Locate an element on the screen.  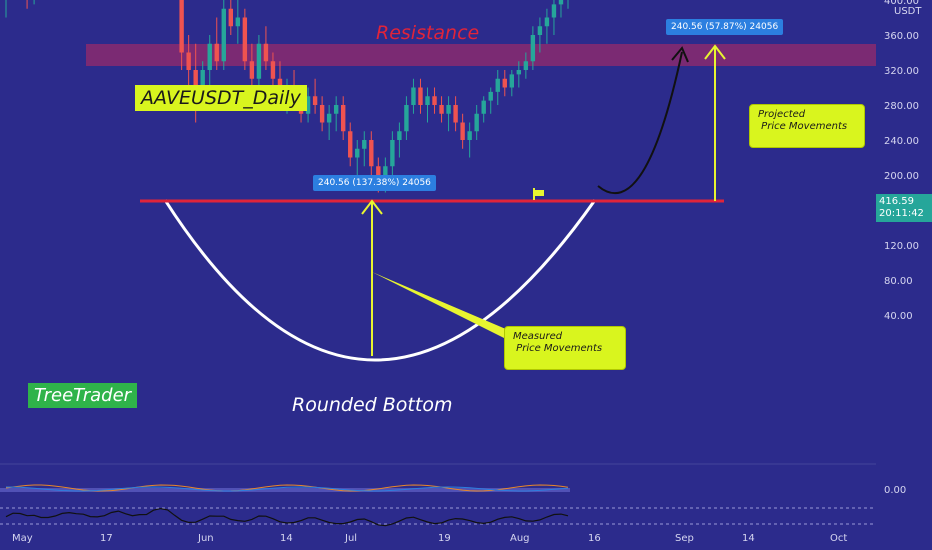
measure-label-1: 240.56 (137.38%) 24056 is located at coordinates (374, 183).